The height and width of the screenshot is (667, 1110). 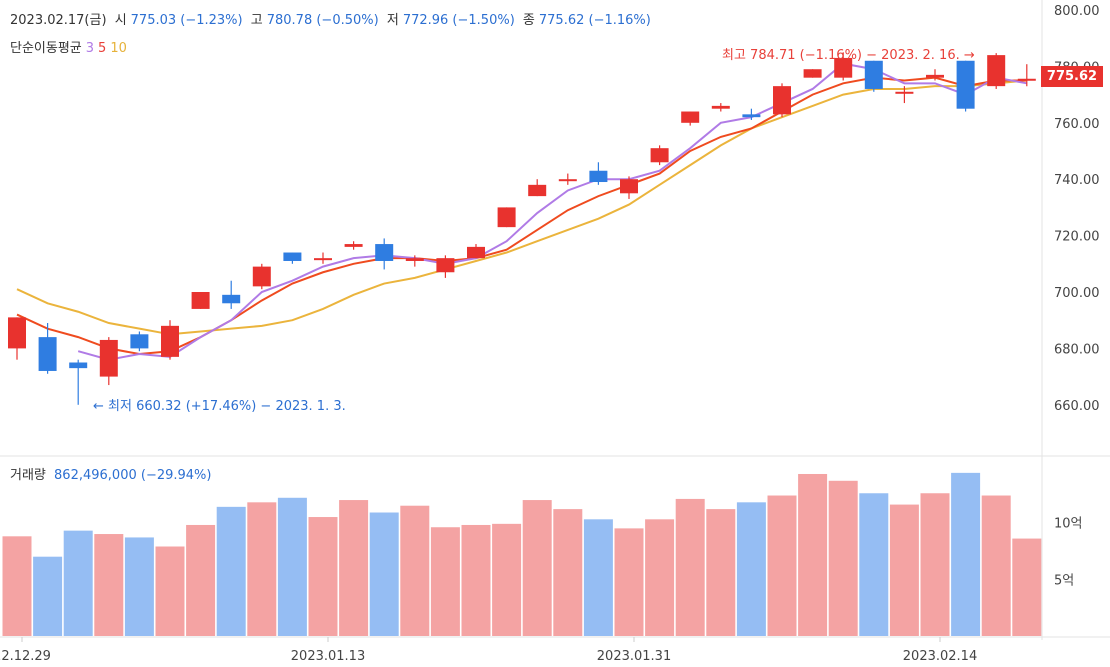 What do you see at coordinates (118, 48) in the screenshot?
I see `ma-legend-10: 10` at bounding box center [118, 48].